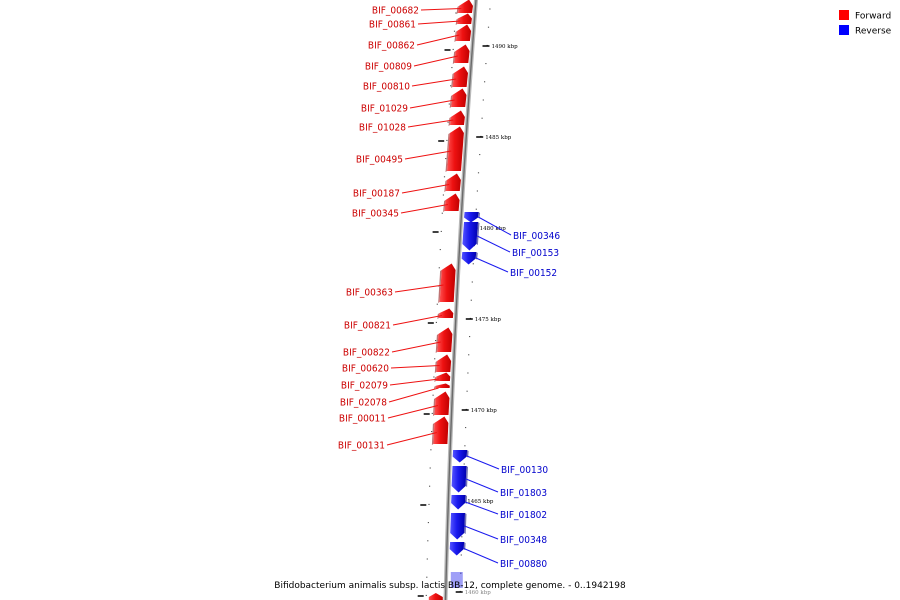  What do you see at coordinates (523, 564) in the screenshot?
I see `reverse-gene-label: BIF_00880` at bounding box center [523, 564].